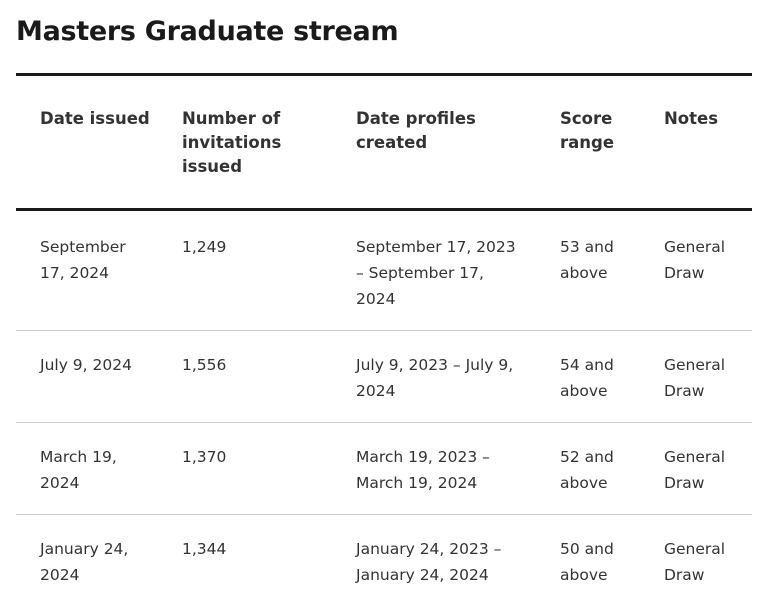  What do you see at coordinates (245, 560) in the screenshot?
I see `cell-invitations: 1,344` at bounding box center [245, 560].